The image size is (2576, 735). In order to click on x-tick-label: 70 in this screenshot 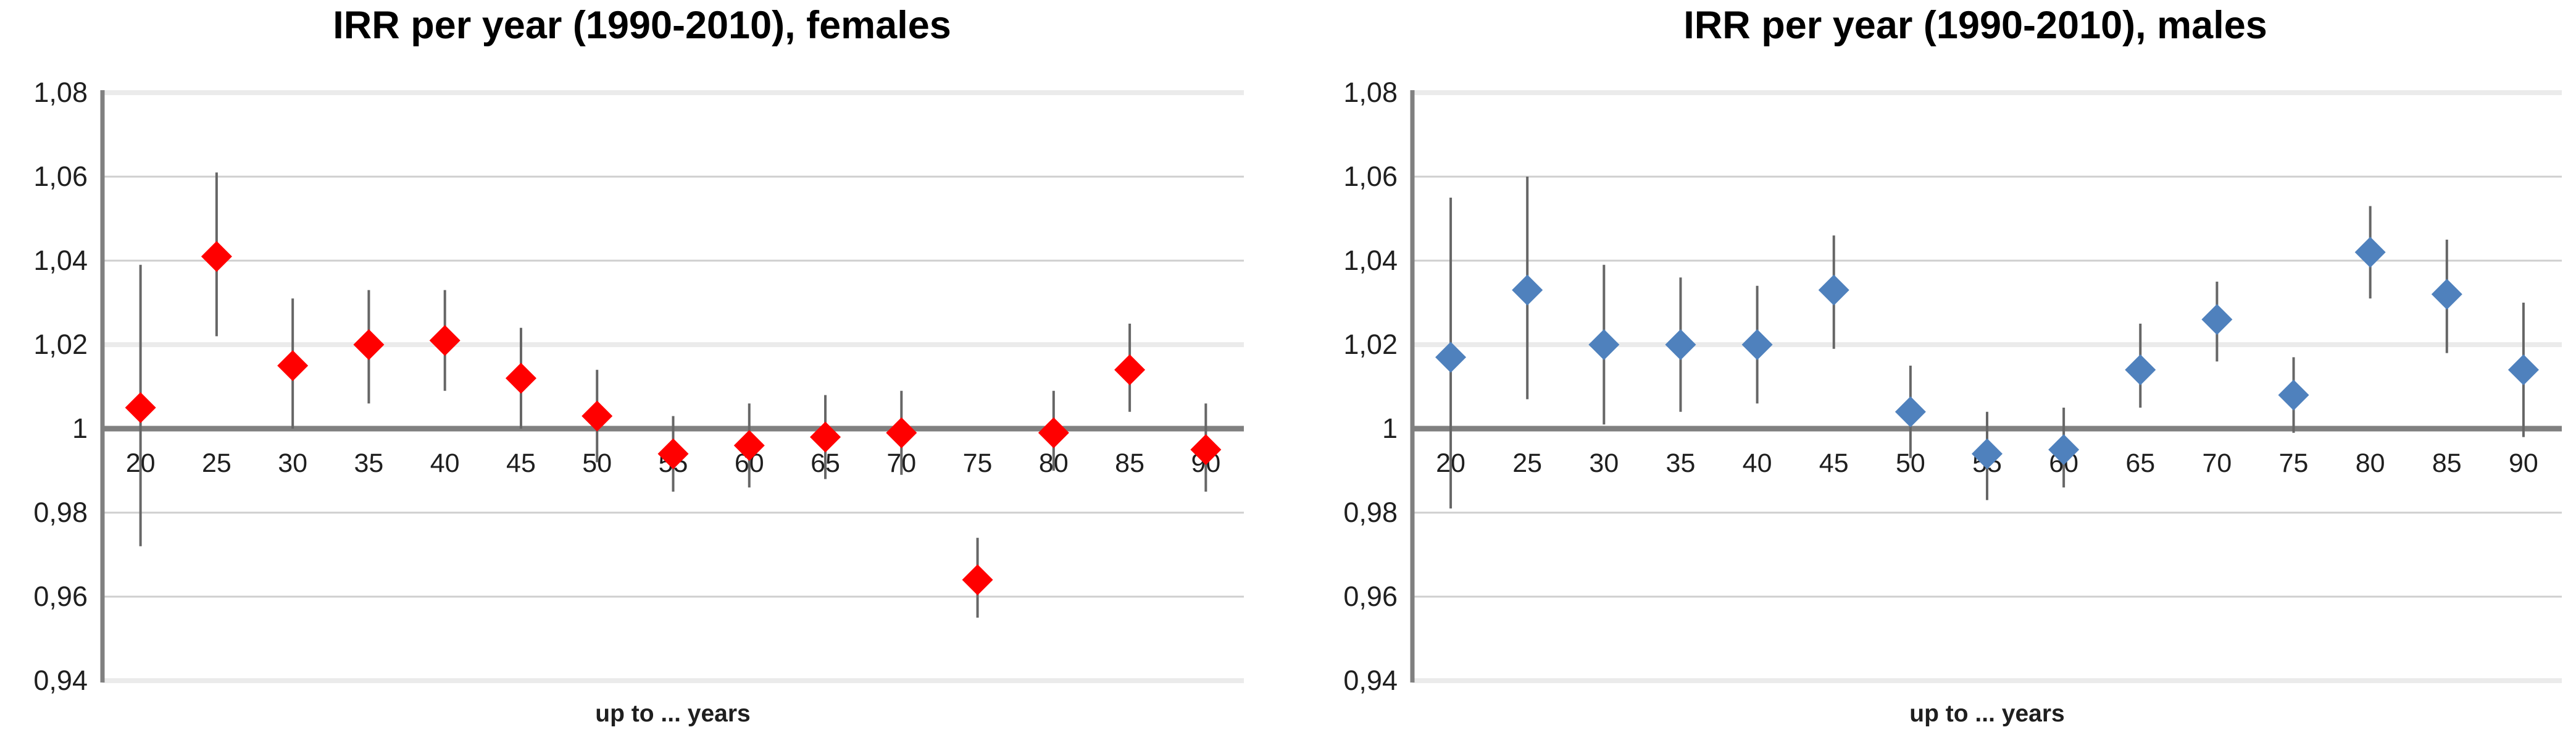, I will do `click(2217, 463)`.